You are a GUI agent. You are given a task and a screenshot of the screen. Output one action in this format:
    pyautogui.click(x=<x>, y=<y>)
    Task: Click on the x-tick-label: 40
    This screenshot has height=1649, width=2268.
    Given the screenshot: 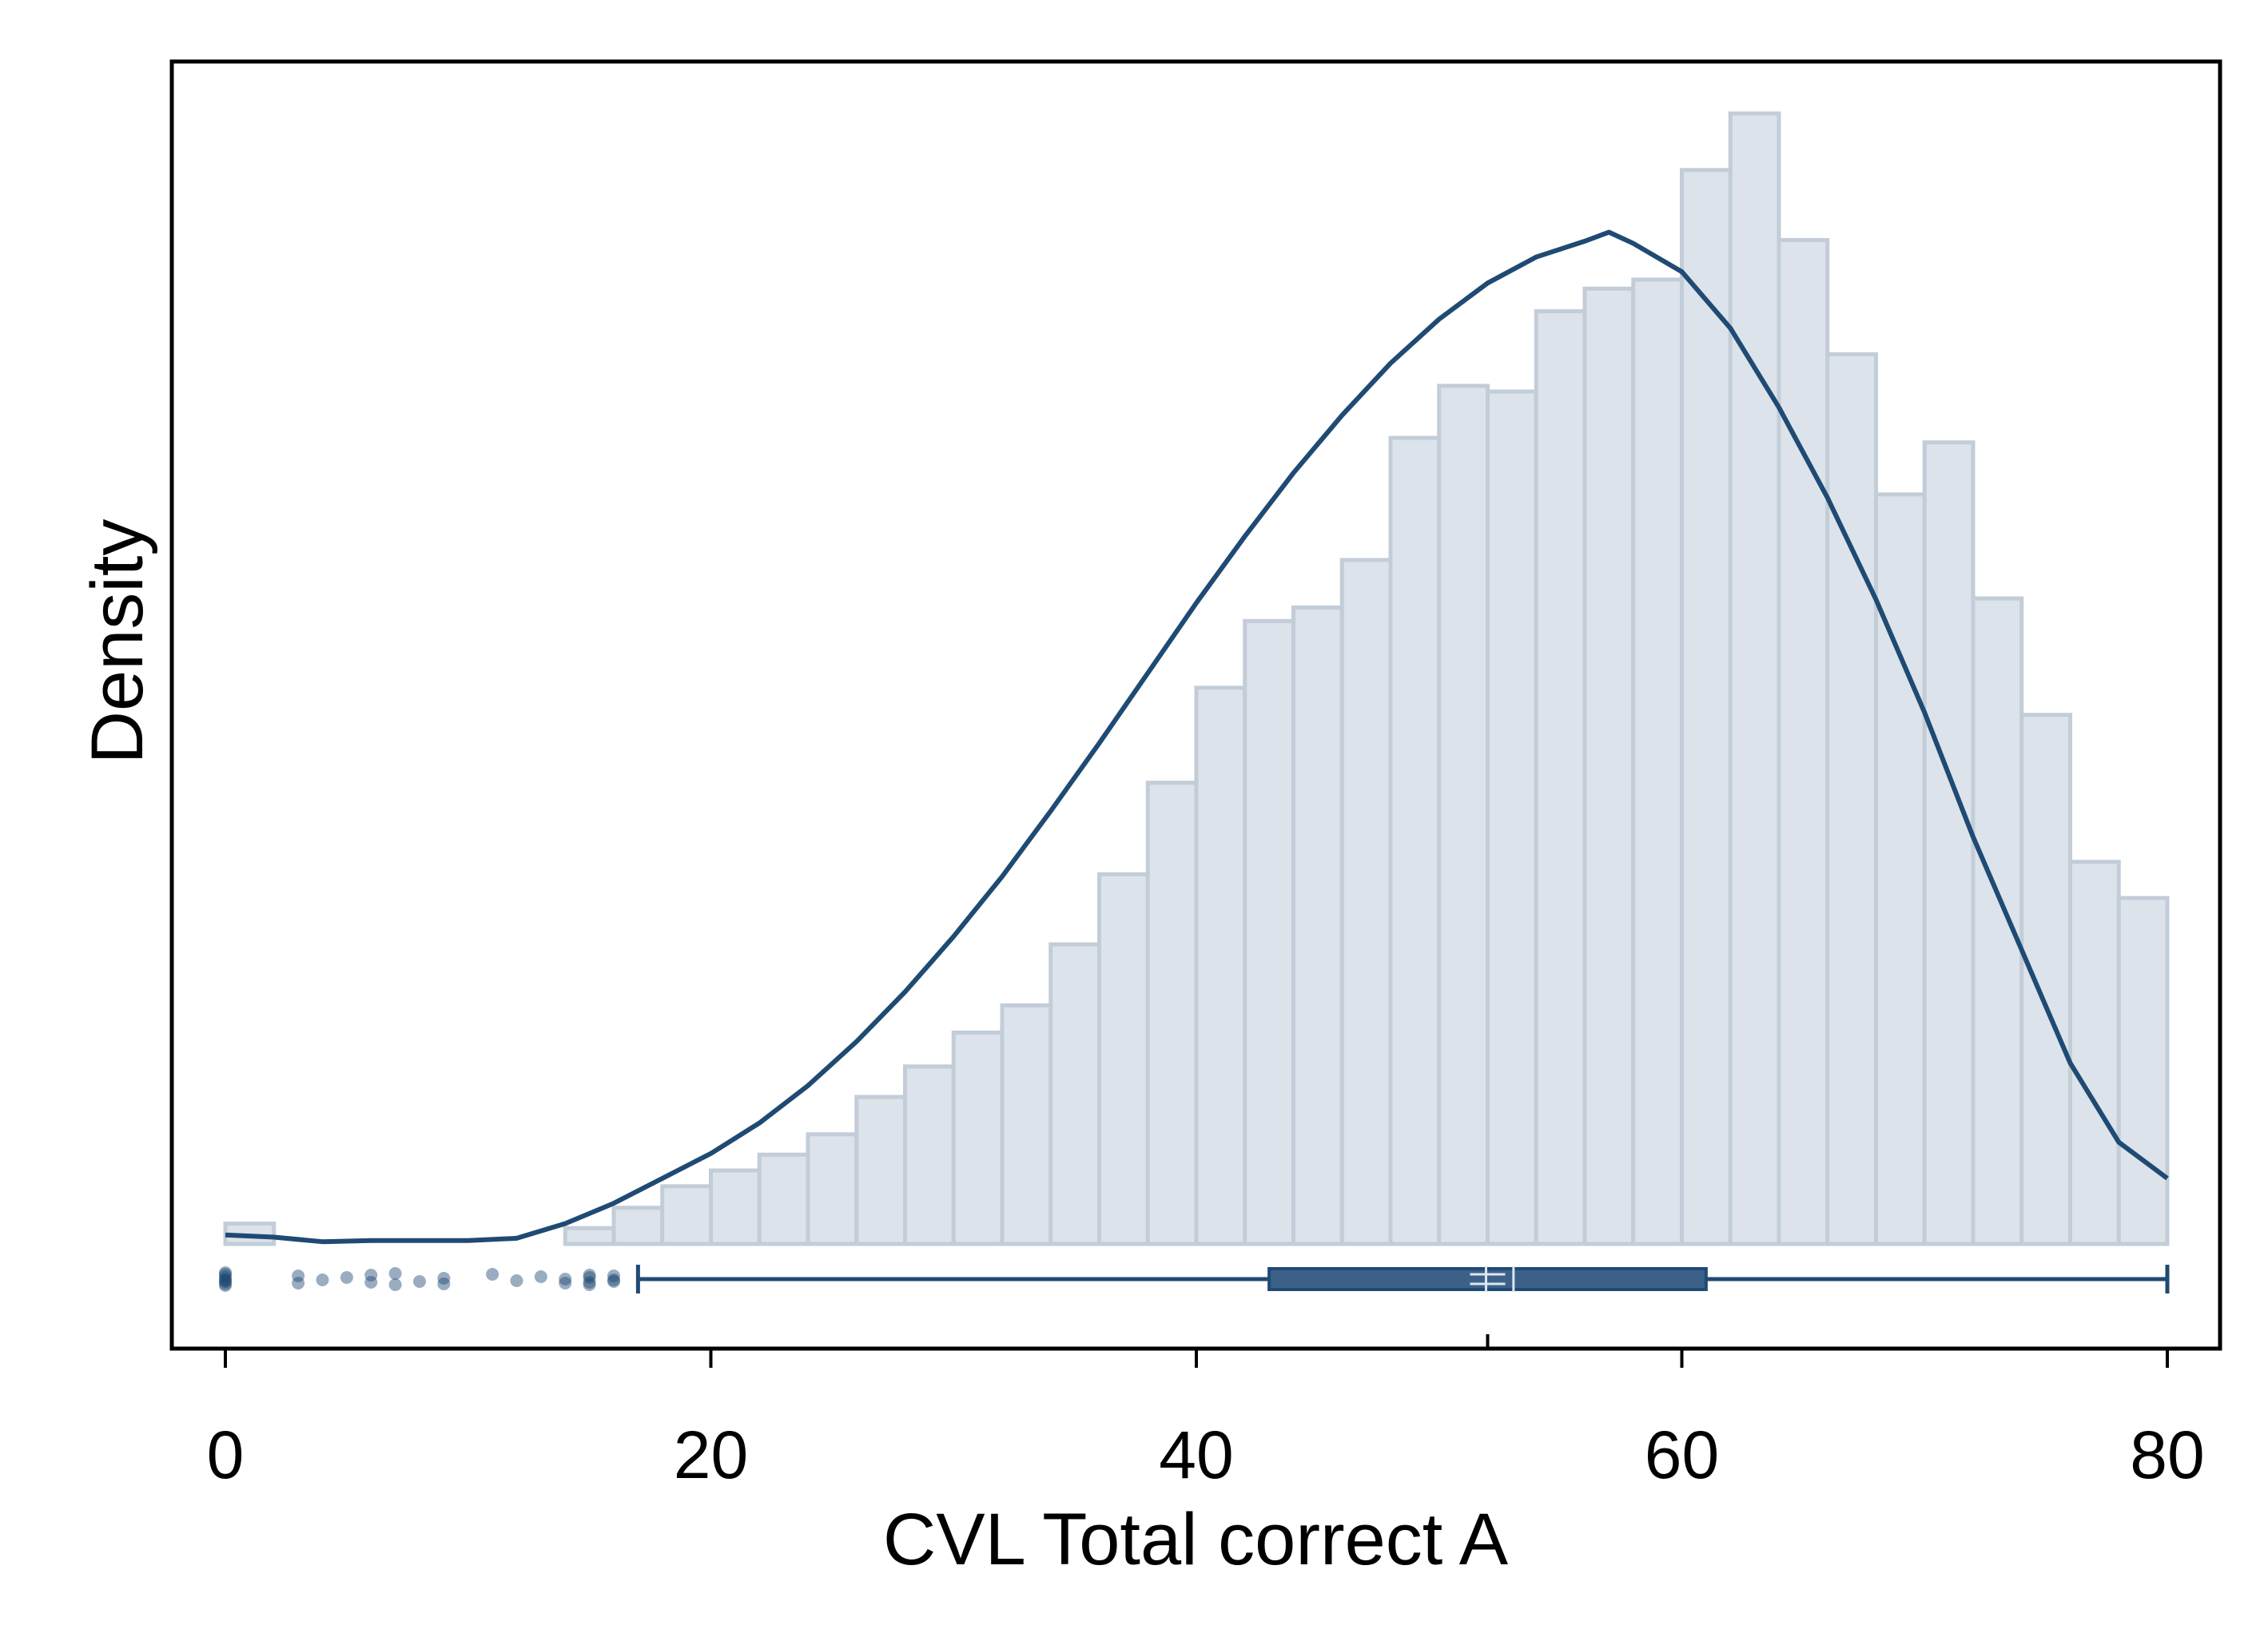 What is the action you would take?
    pyautogui.click(x=1196, y=1454)
    